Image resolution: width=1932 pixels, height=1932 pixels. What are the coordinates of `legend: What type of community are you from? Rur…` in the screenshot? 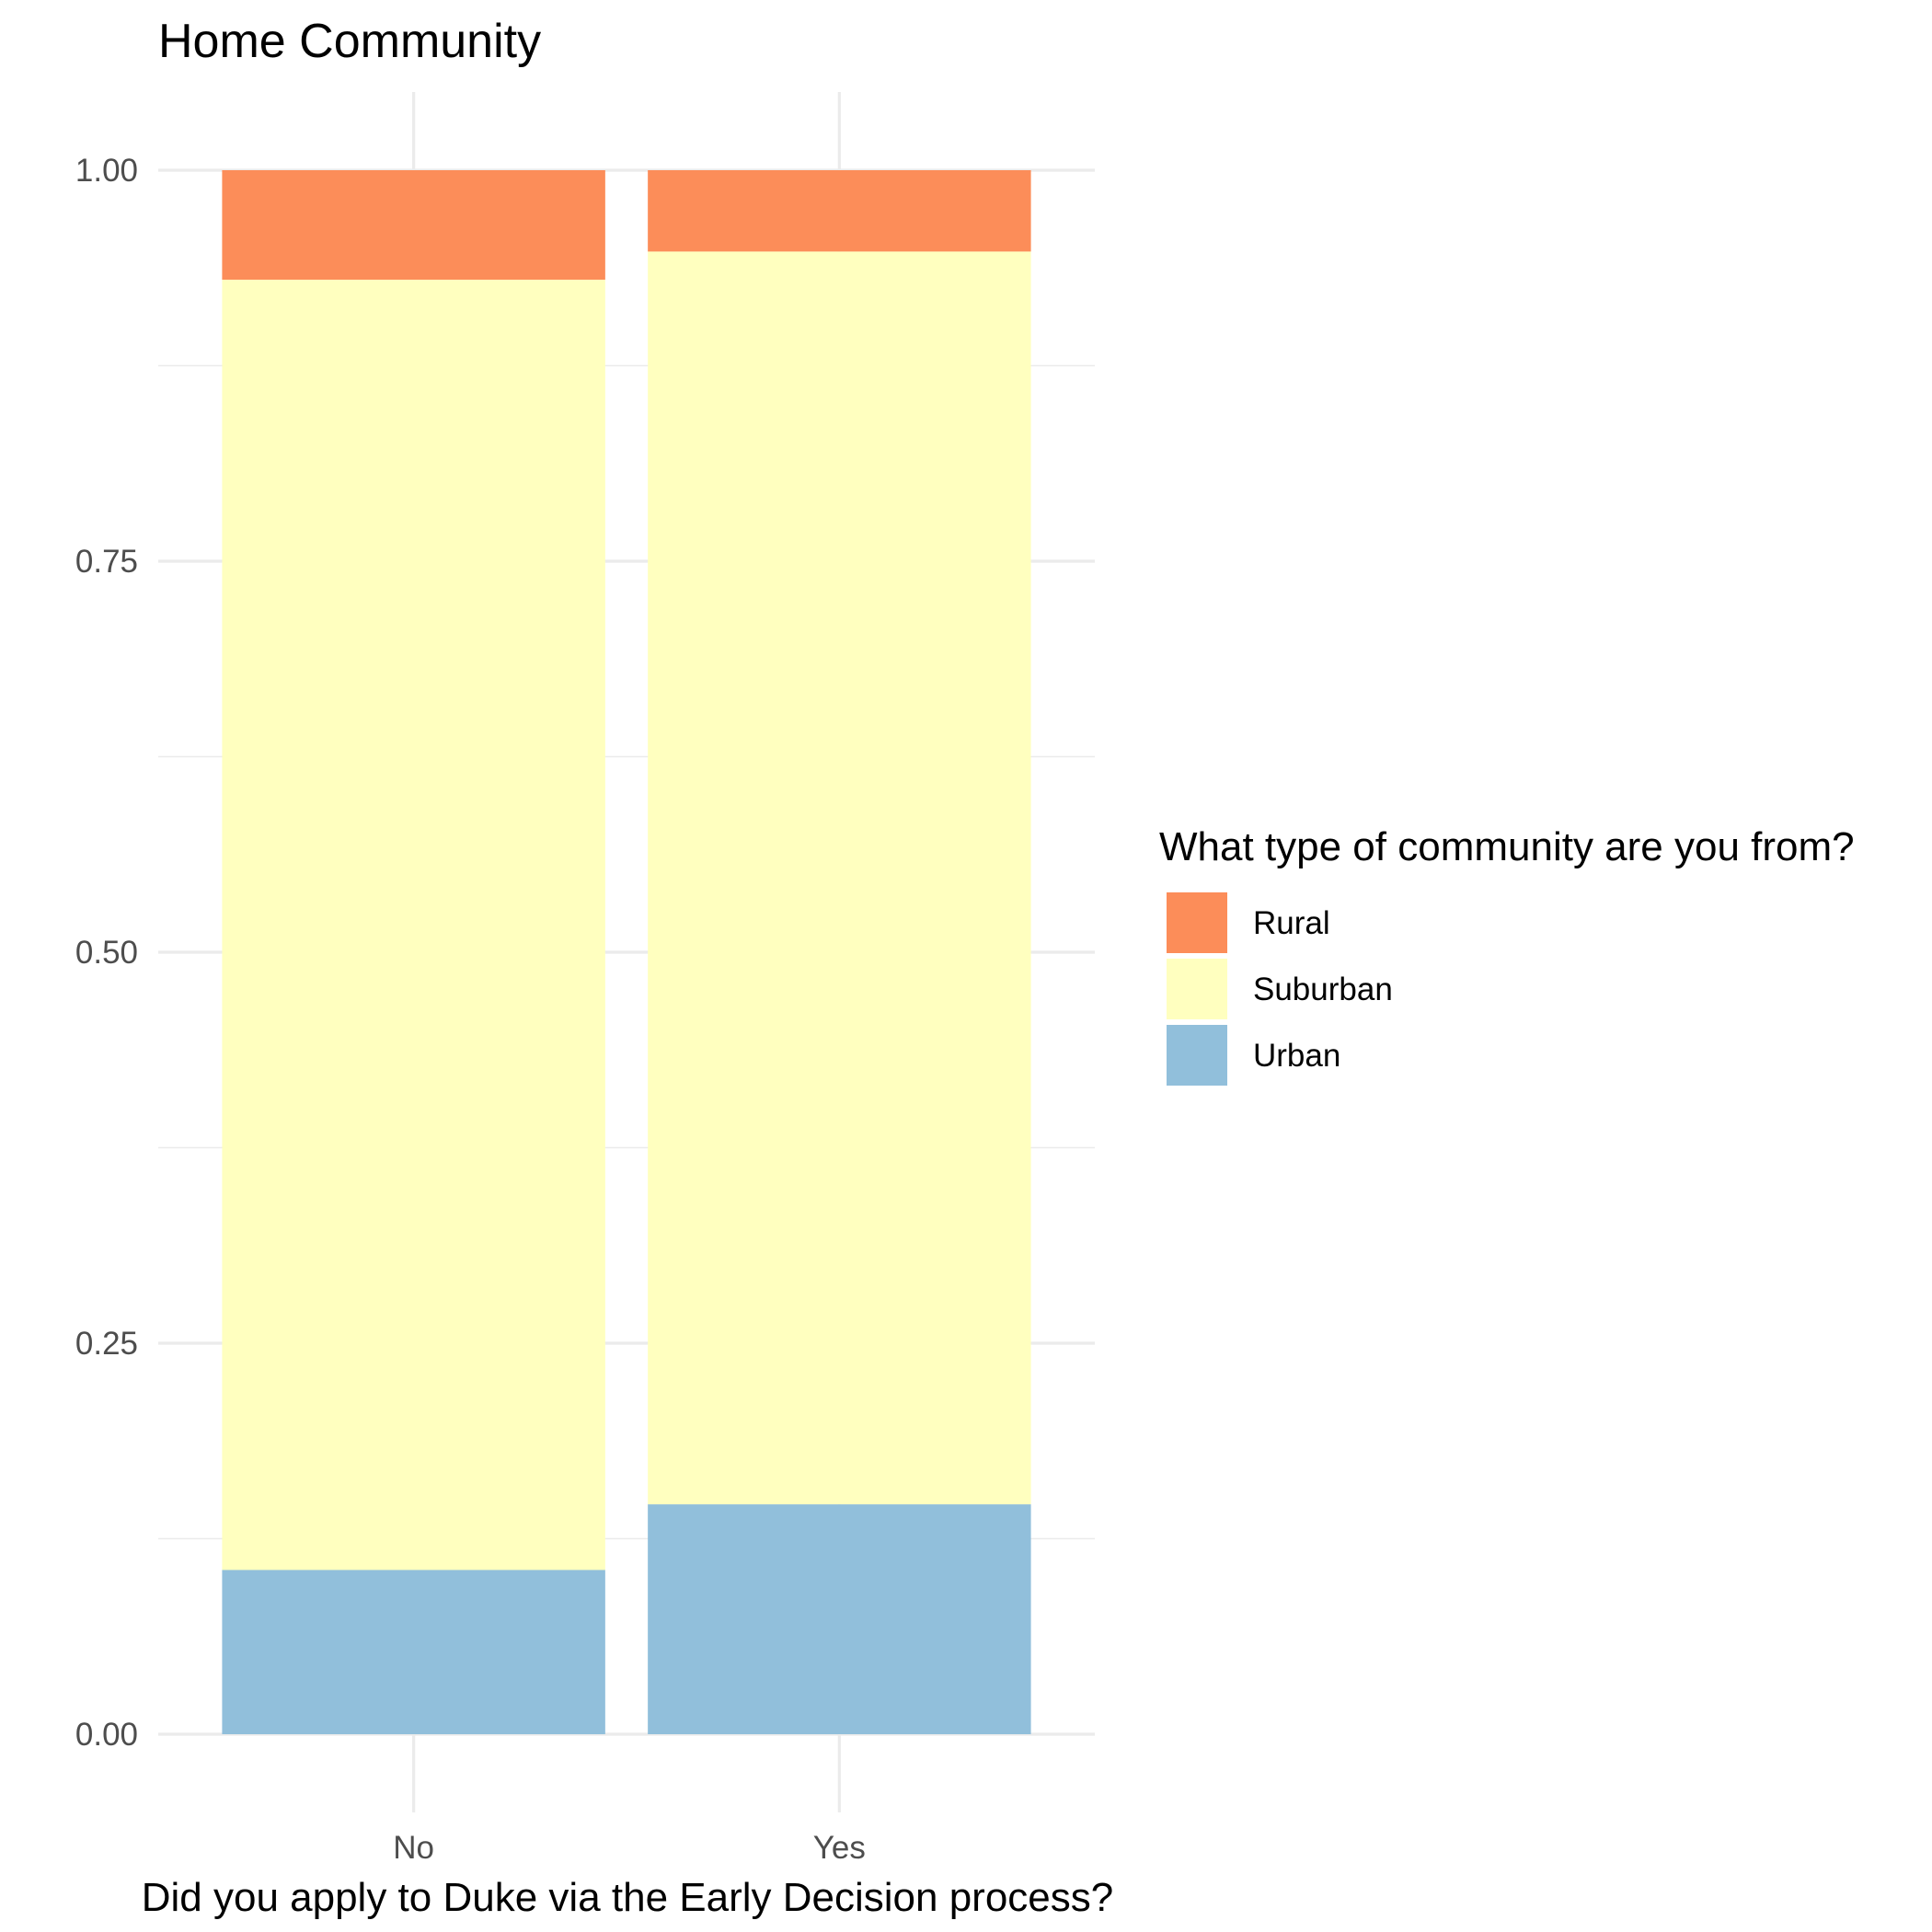 It's located at (1507, 955).